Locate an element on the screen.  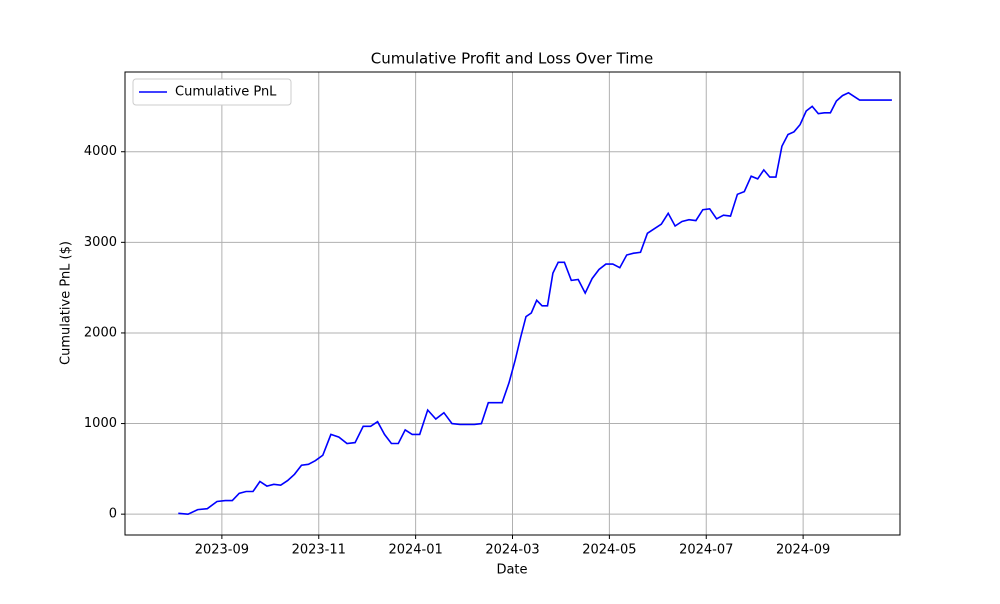
y-tick-label: 4000 is located at coordinates (100, 151).